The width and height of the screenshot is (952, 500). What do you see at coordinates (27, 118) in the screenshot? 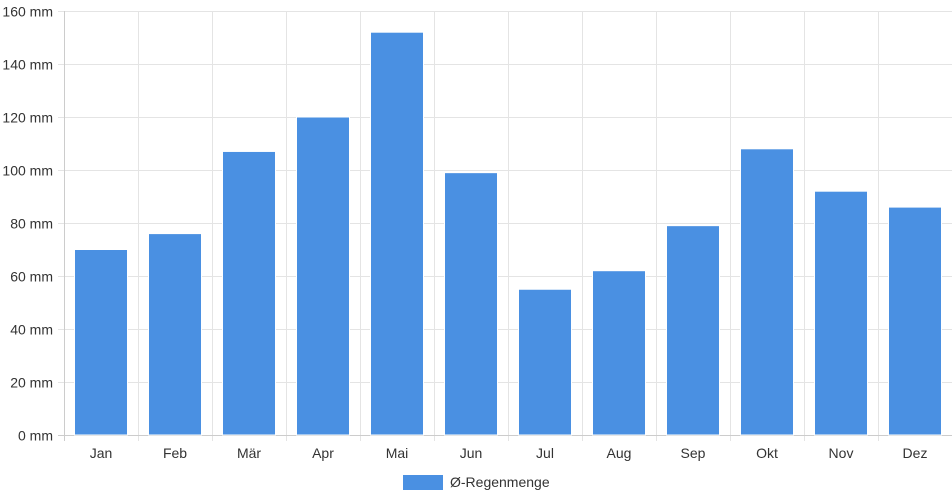
I see `y-tick-label: 120 mm` at bounding box center [27, 118].